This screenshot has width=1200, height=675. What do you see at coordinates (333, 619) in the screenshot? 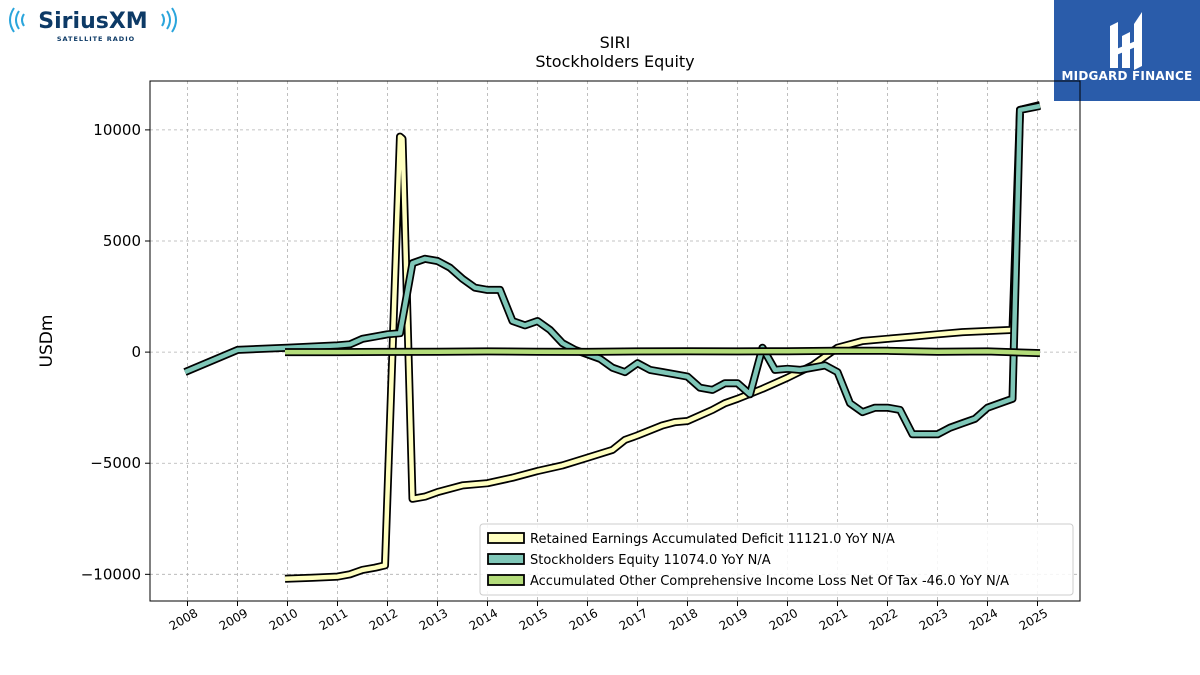
I see `x-tick-label: 2011` at bounding box center [333, 619].